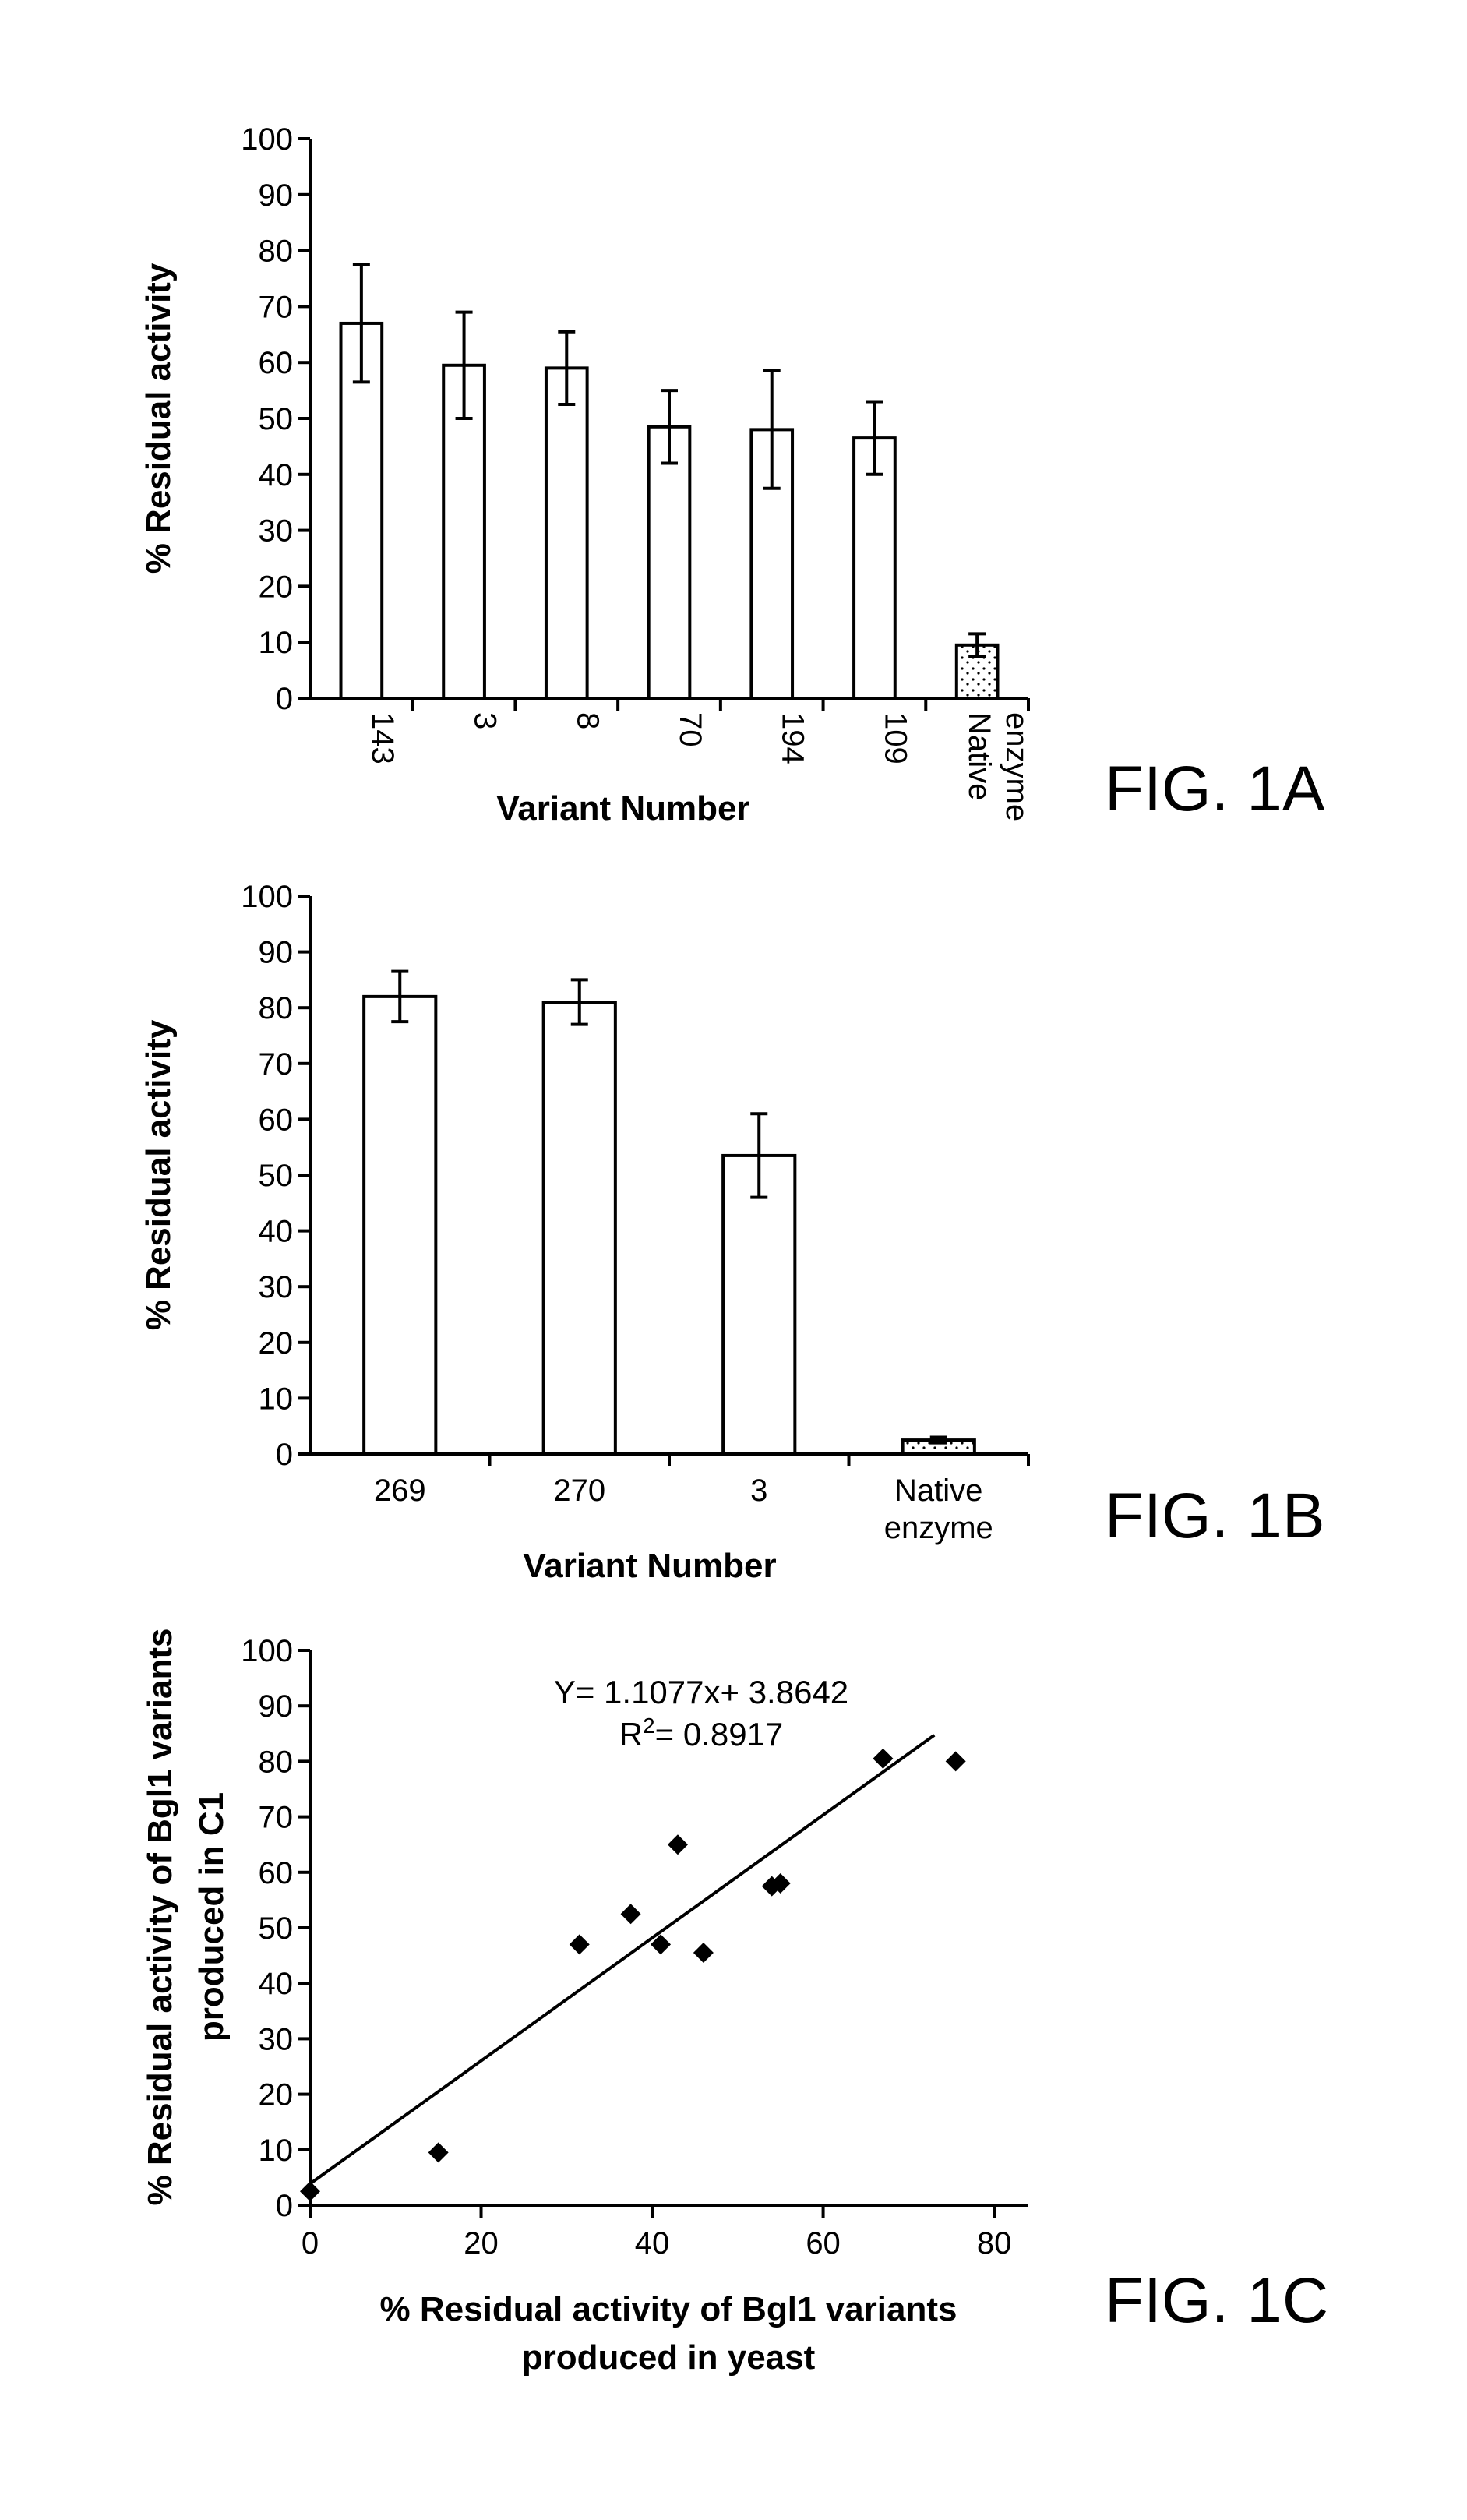 The image size is (1467, 2520). I want to click on y-axis-title-line: produced in C1, so click(211, 1917).